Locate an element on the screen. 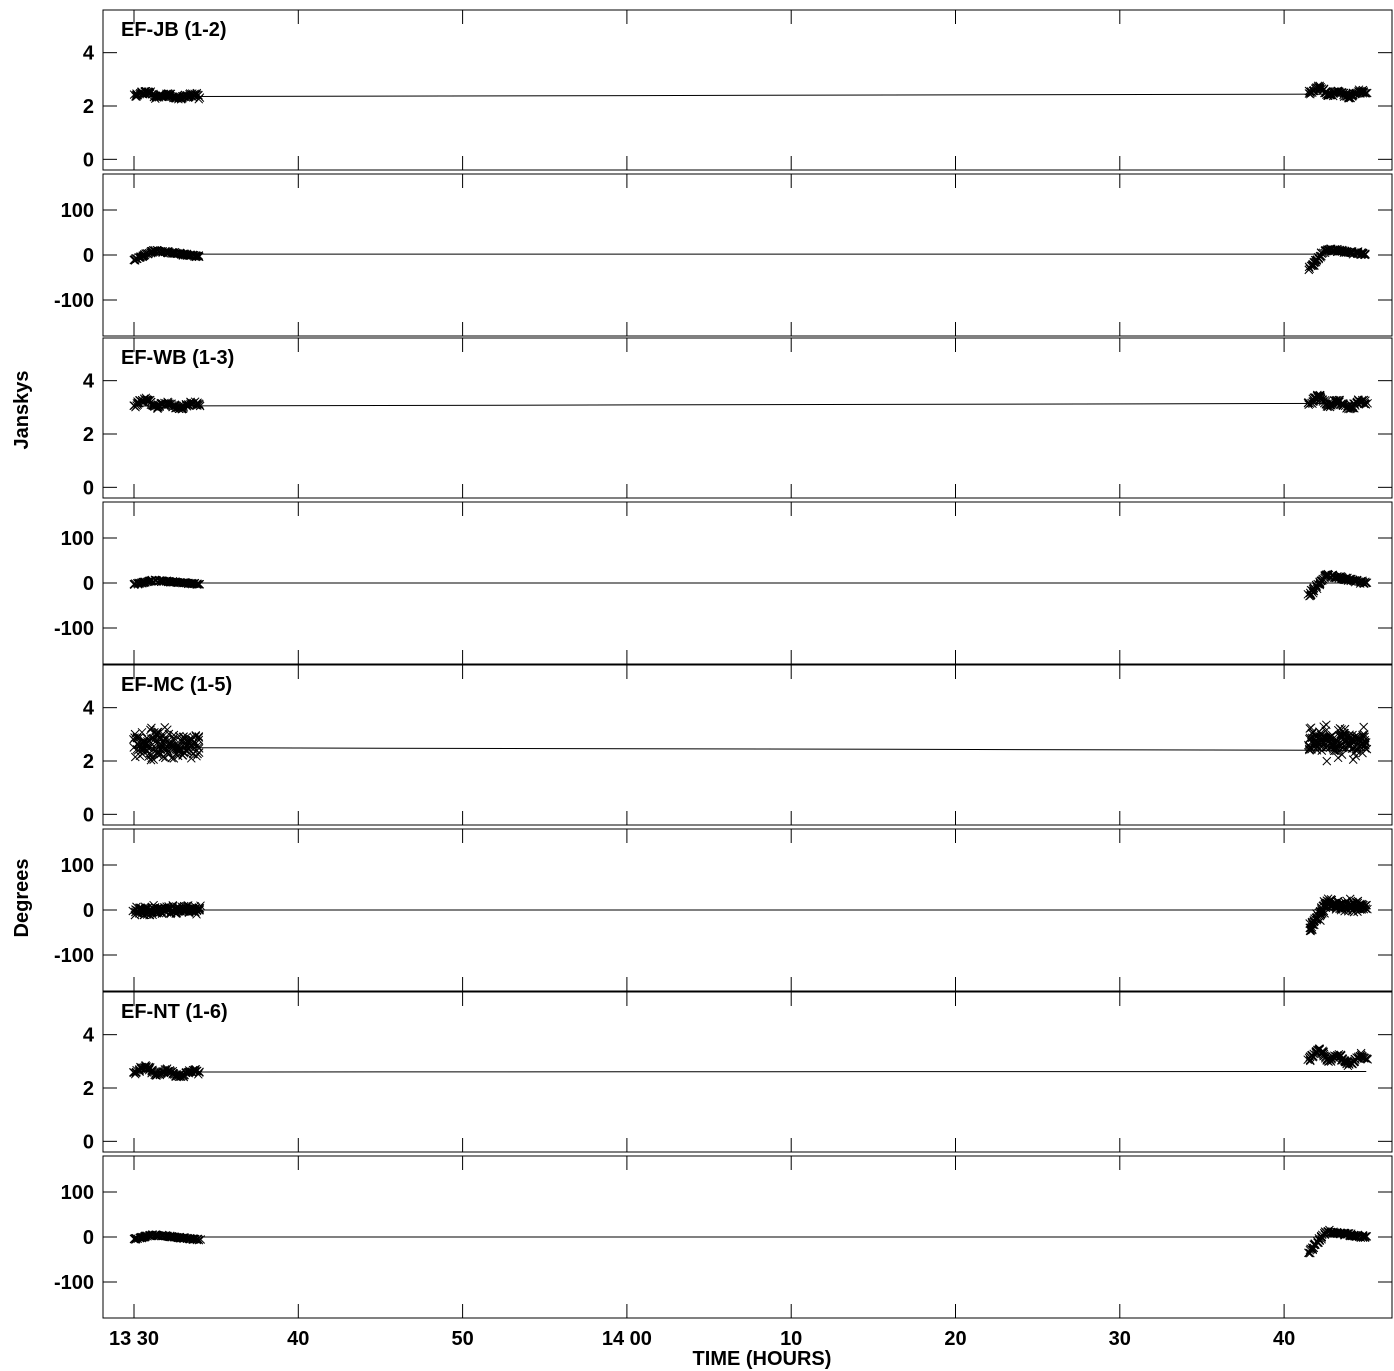  phase-panel-frame is located at coordinates (747, 255).